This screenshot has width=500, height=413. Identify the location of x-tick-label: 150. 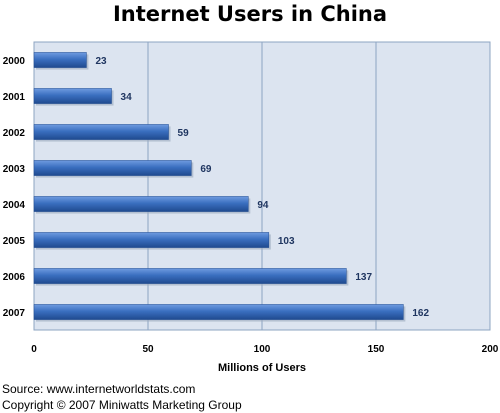
(376, 349).